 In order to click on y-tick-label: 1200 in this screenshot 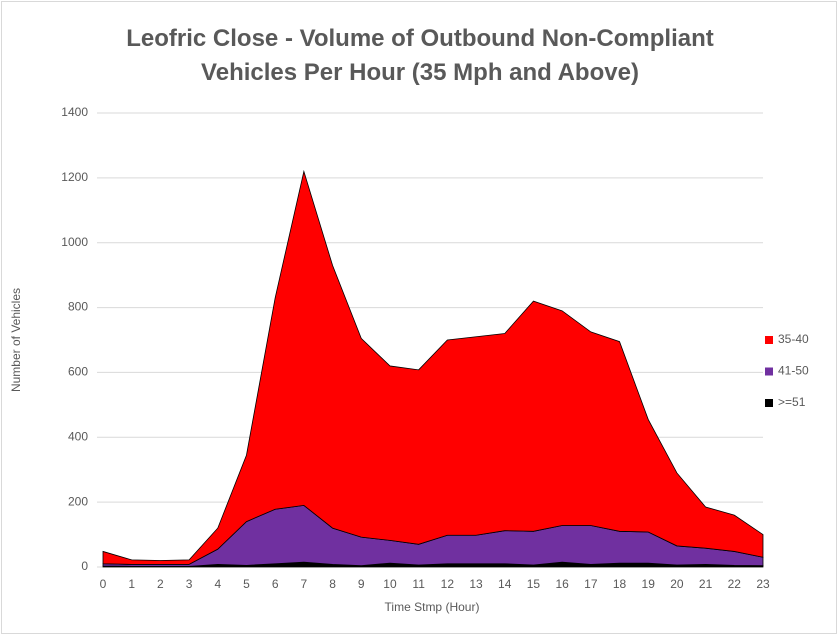, I will do `click(74, 177)`.